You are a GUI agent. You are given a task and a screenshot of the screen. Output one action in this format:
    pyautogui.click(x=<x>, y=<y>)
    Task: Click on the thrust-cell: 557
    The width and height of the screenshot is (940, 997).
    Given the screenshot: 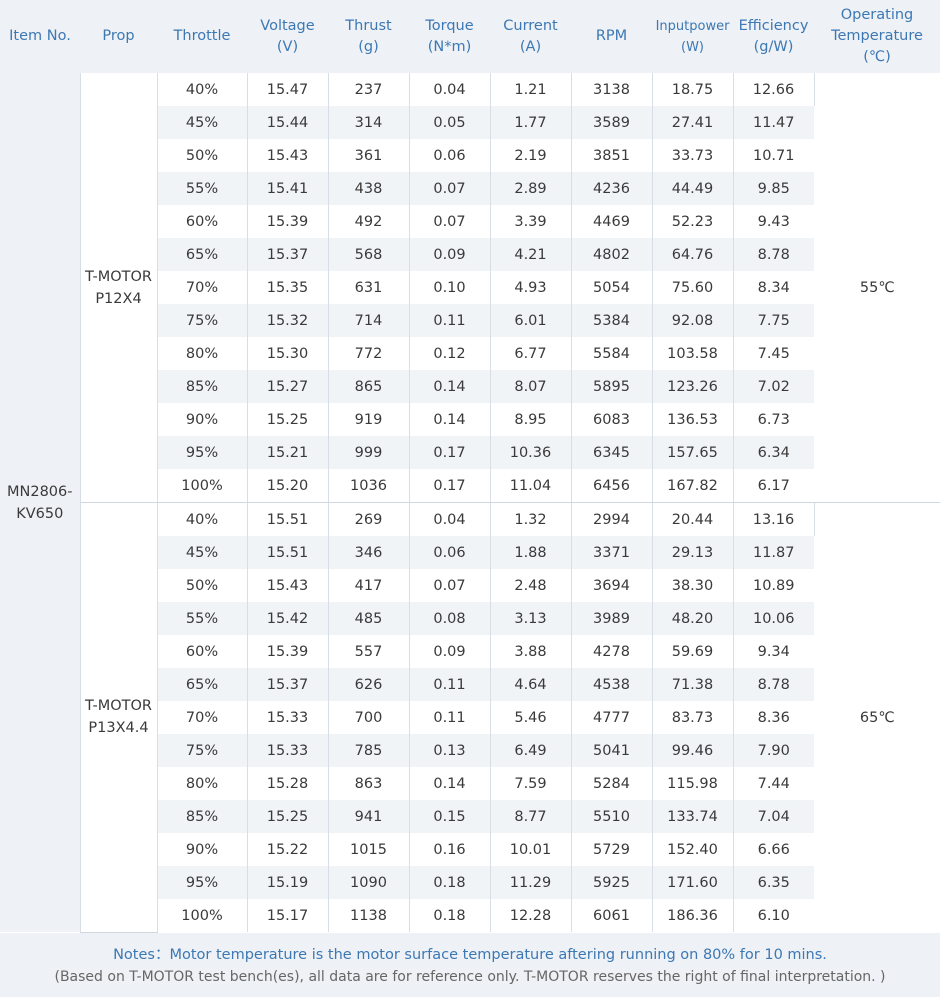 What is the action you would take?
    pyautogui.click(x=369, y=651)
    